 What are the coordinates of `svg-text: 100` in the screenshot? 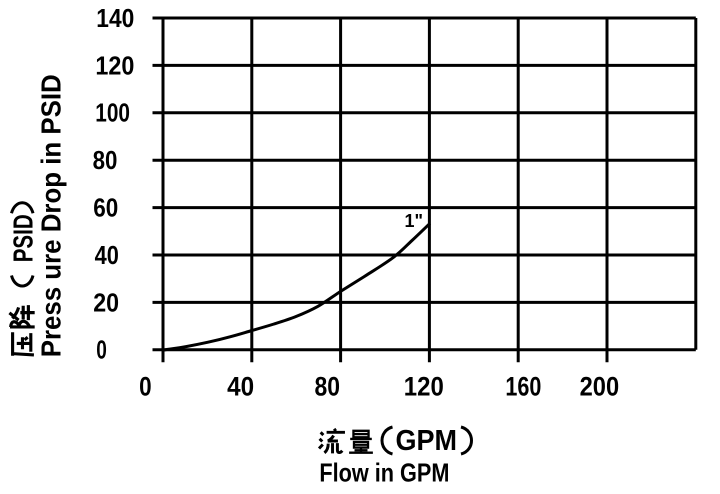 It's located at (112, 113).